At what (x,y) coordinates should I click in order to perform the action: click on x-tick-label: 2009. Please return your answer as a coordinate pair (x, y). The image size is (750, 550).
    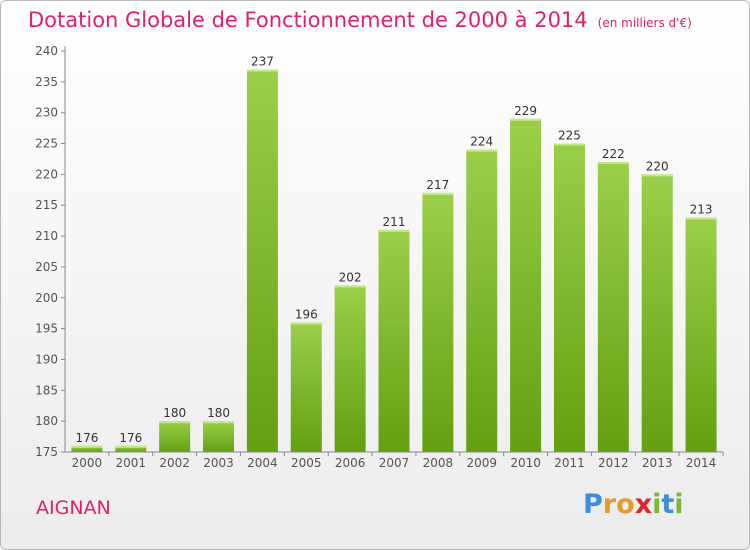
    Looking at the image, I should click on (481, 463).